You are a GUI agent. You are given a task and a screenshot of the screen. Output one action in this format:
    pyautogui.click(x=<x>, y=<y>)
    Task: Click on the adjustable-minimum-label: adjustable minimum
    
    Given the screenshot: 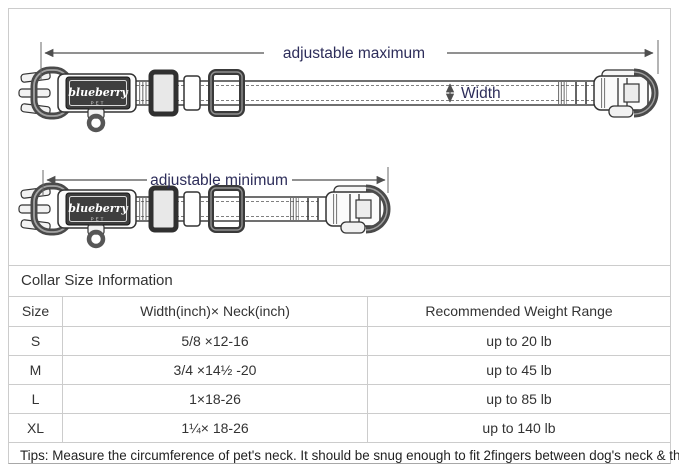 What is the action you would take?
    pyautogui.click(x=219, y=180)
    